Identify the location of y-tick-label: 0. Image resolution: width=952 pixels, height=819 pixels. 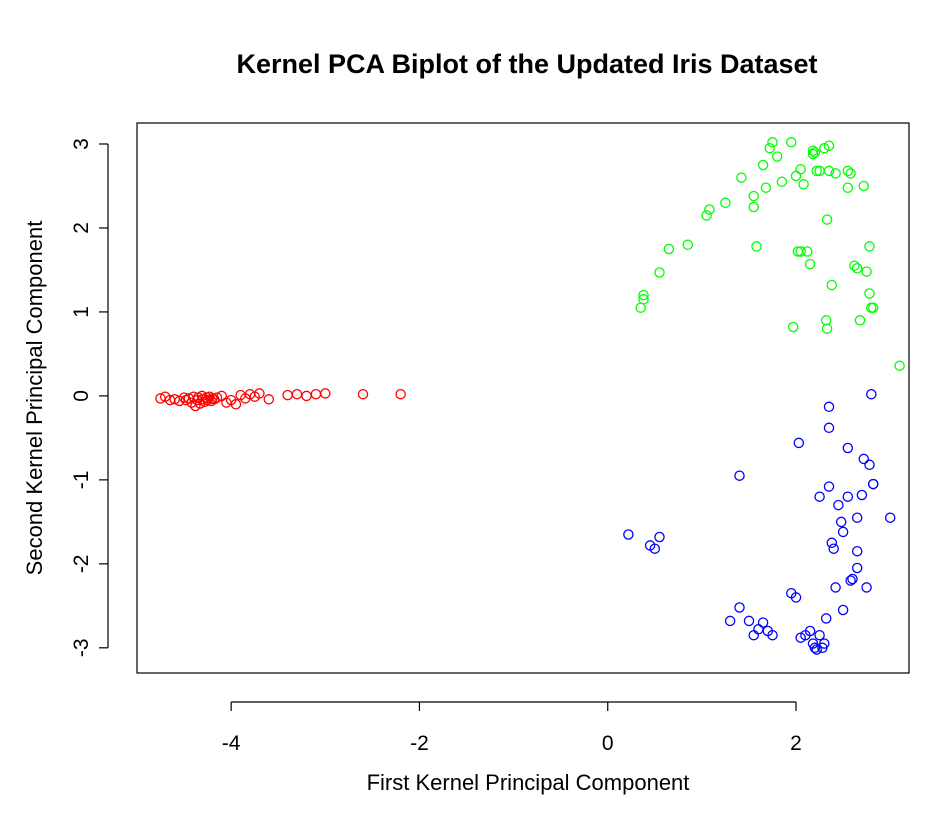
(81, 396).